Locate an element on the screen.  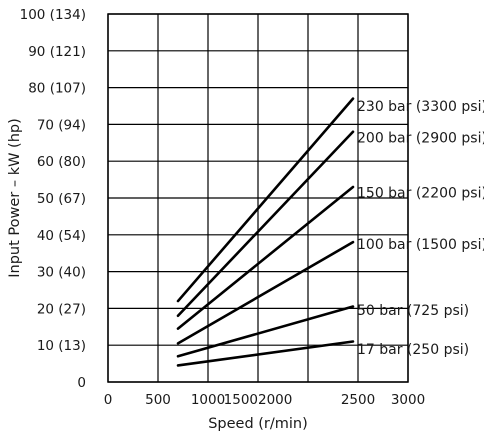
y-tick-label: 100 (134) is located at coordinates (53, 15).